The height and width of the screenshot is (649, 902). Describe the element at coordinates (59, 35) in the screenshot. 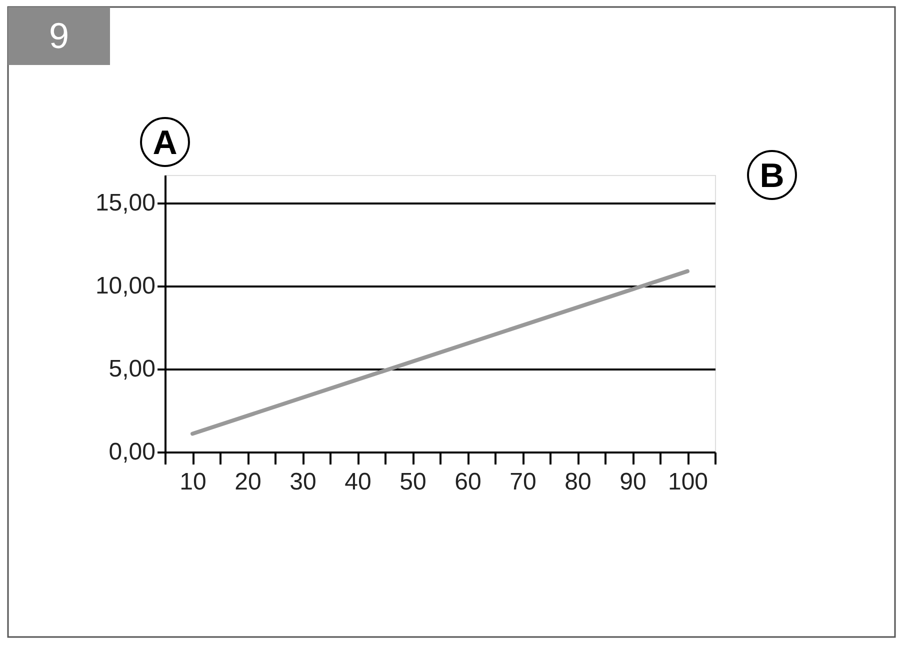

I see `chart-title: 9` at that location.